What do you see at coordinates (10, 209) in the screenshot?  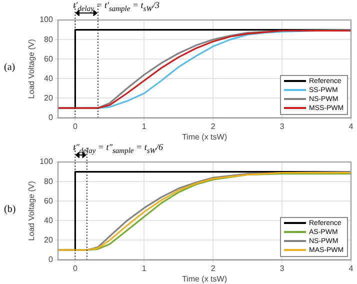 I see `text: (b)` at bounding box center [10, 209].